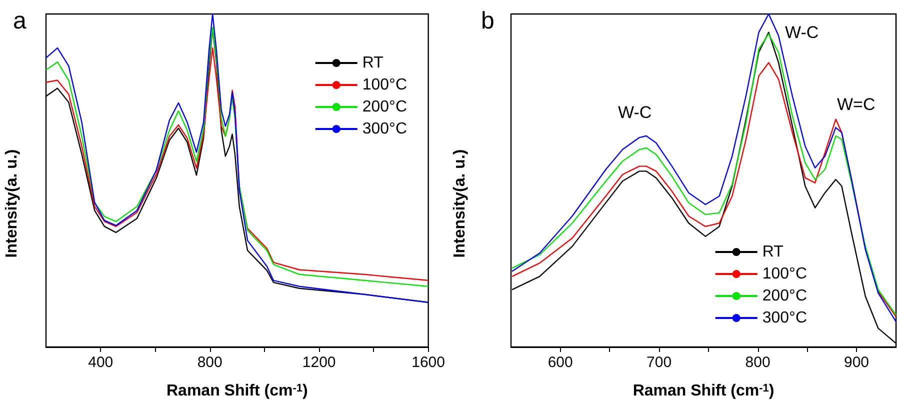 The image size is (897, 407). What do you see at coordinates (487, 21) in the screenshot?
I see `chart-title: b` at bounding box center [487, 21].